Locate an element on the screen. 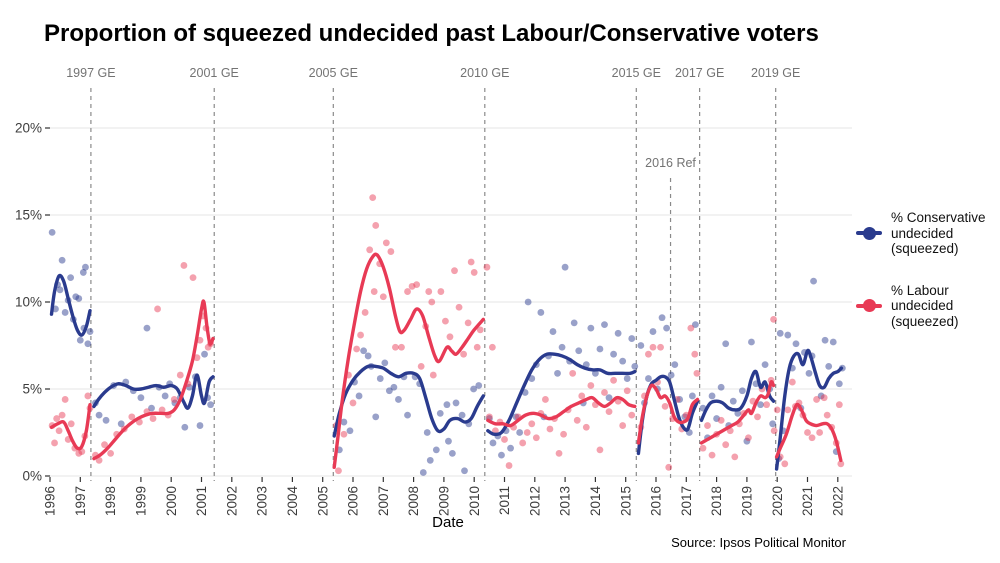  x-tick-label: 2015 is located at coordinates (625, 501).